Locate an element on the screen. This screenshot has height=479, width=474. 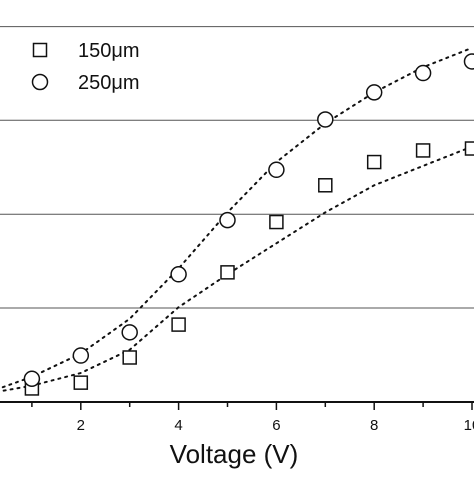
legend-label-1: 250μm is located at coordinates (109, 83).